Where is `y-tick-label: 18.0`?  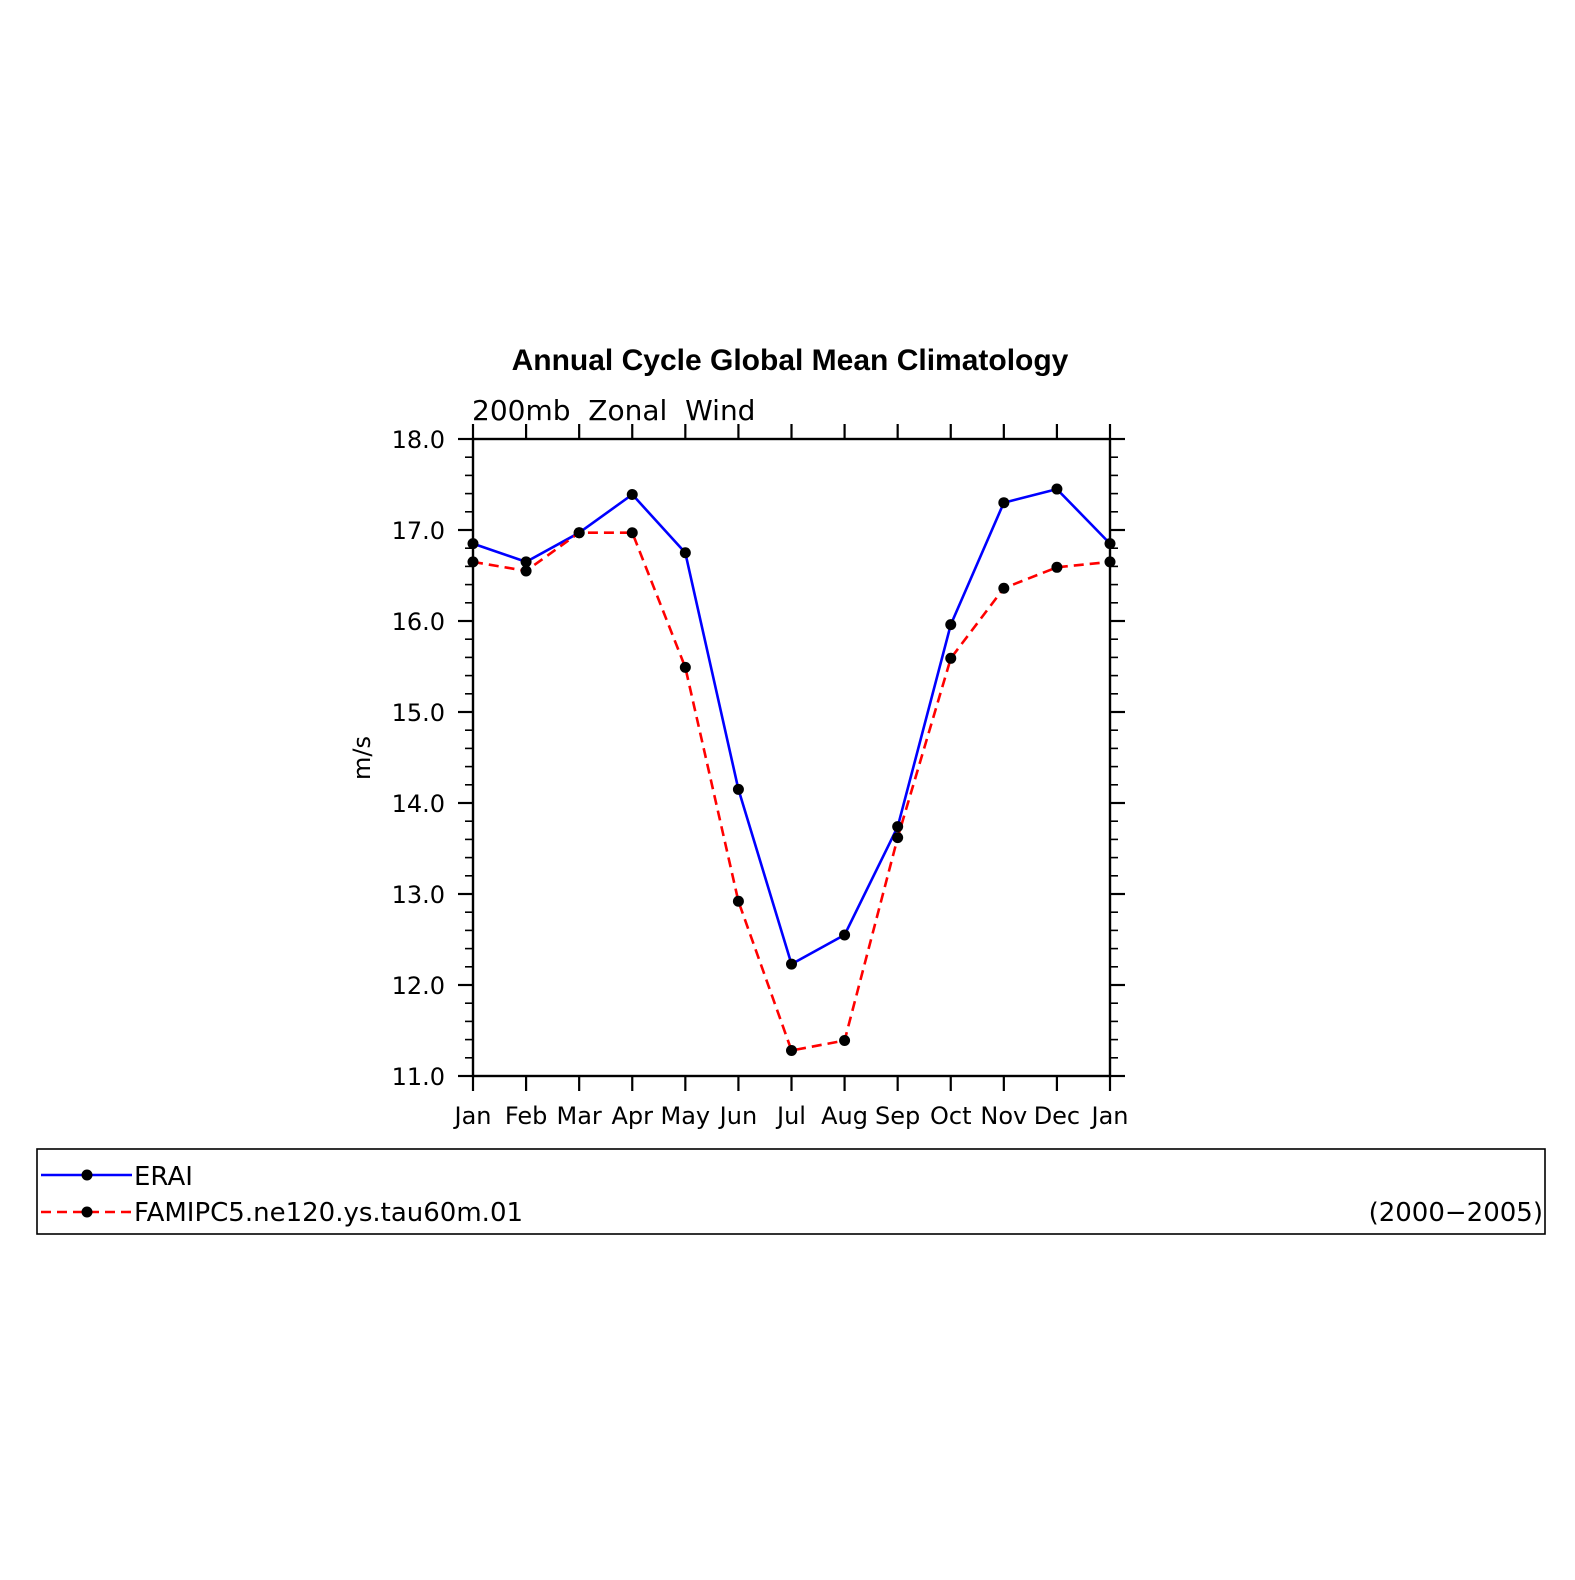 y-tick-label: 18.0 is located at coordinates (418, 440).